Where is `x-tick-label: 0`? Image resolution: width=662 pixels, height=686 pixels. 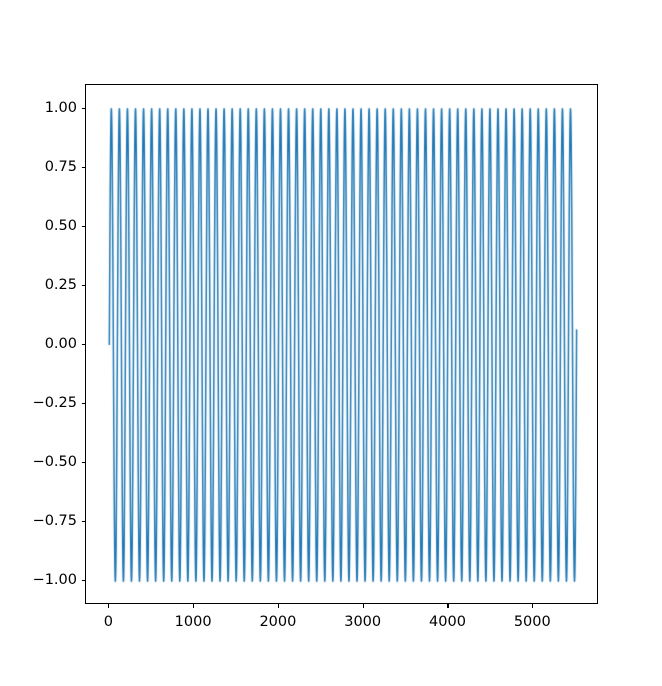
x-tick-label: 0 is located at coordinates (108, 622).